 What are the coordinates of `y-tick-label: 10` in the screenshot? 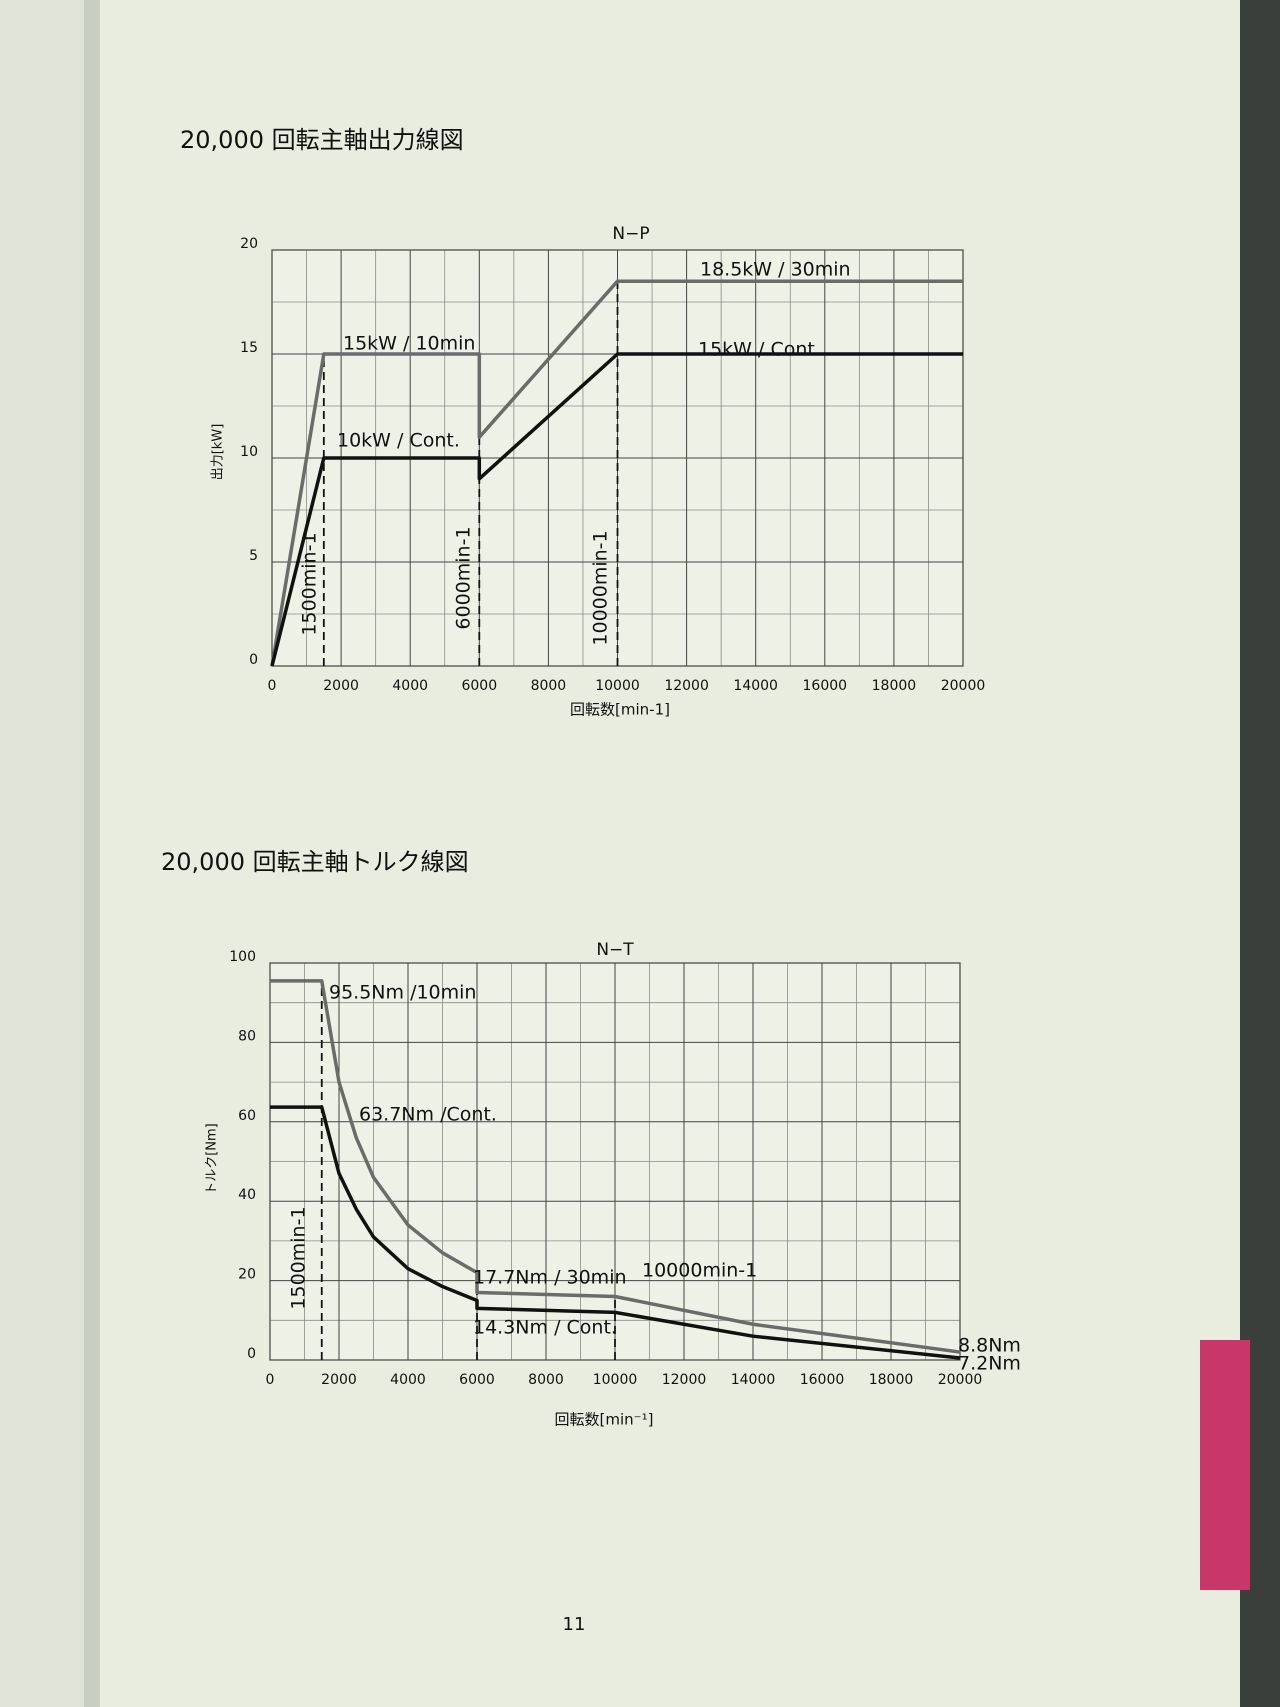 It's located at (249, 452).